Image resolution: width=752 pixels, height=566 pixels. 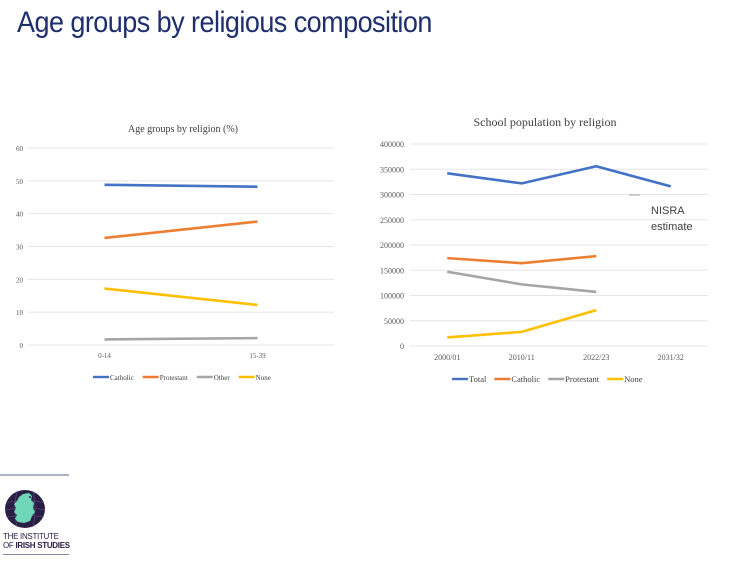 I want to click on chart-title: School population by religion, so click(x=545, y=122).